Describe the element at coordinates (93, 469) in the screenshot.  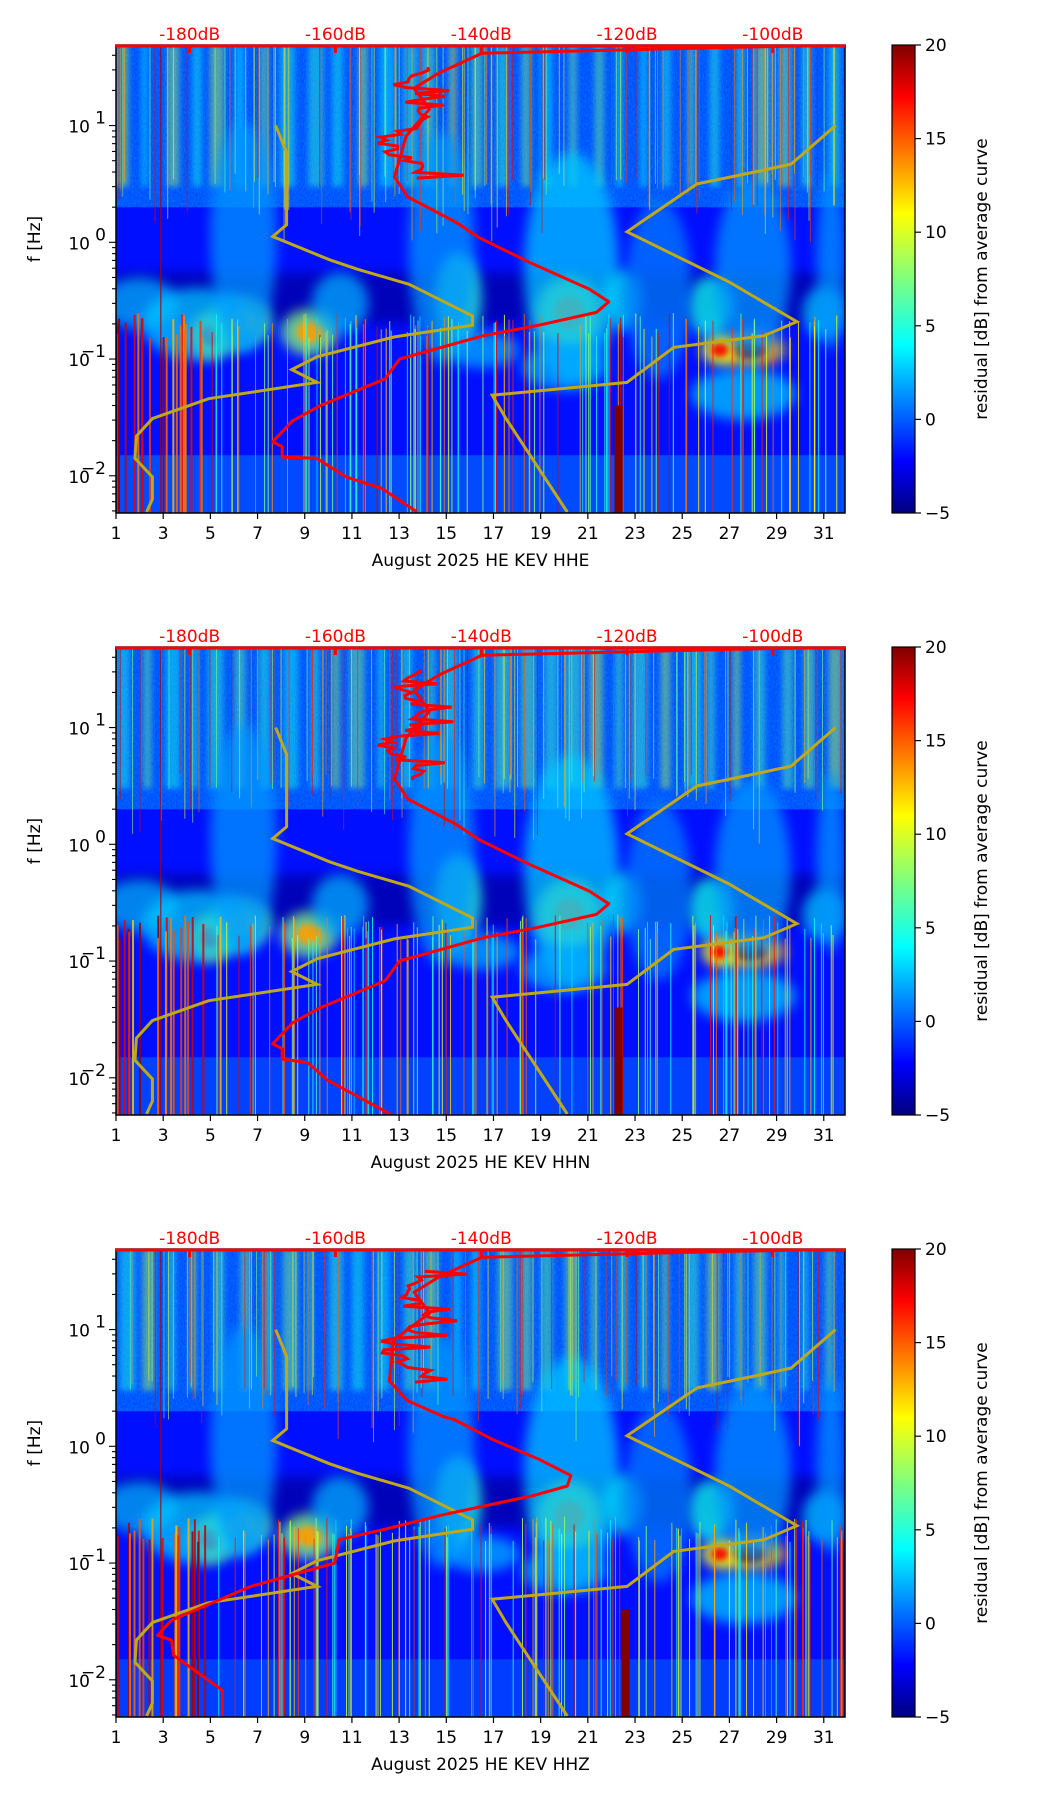
I see `y-tick-exponent: −2` at that location.